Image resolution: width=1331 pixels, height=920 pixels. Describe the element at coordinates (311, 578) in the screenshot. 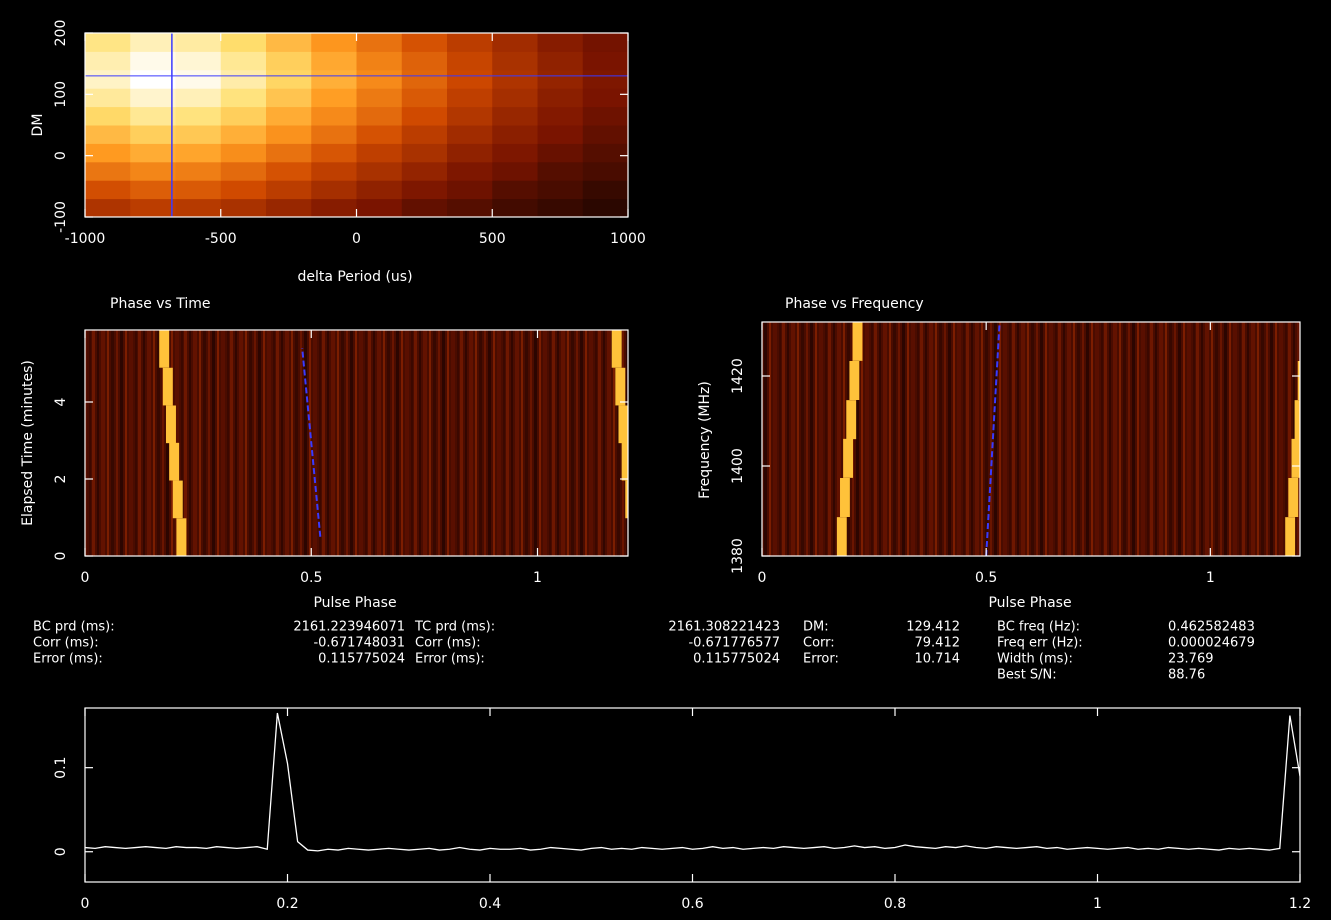

I see `x-tick-label: 0.5` at that location.